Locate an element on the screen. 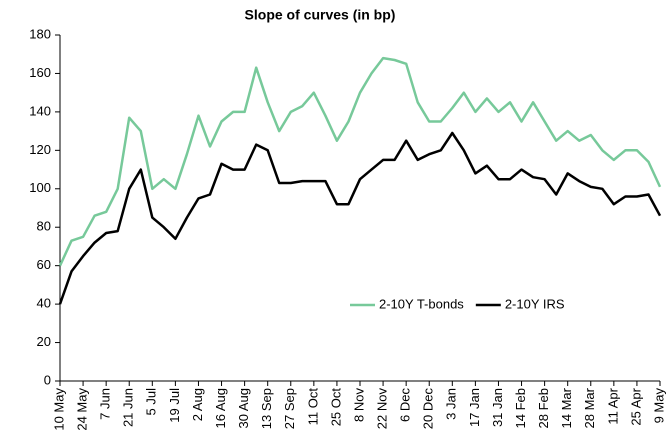 The height and width of the screenshot is (447, 670). x-tick-label: 21 Jun is located at coordinates (128, 407).